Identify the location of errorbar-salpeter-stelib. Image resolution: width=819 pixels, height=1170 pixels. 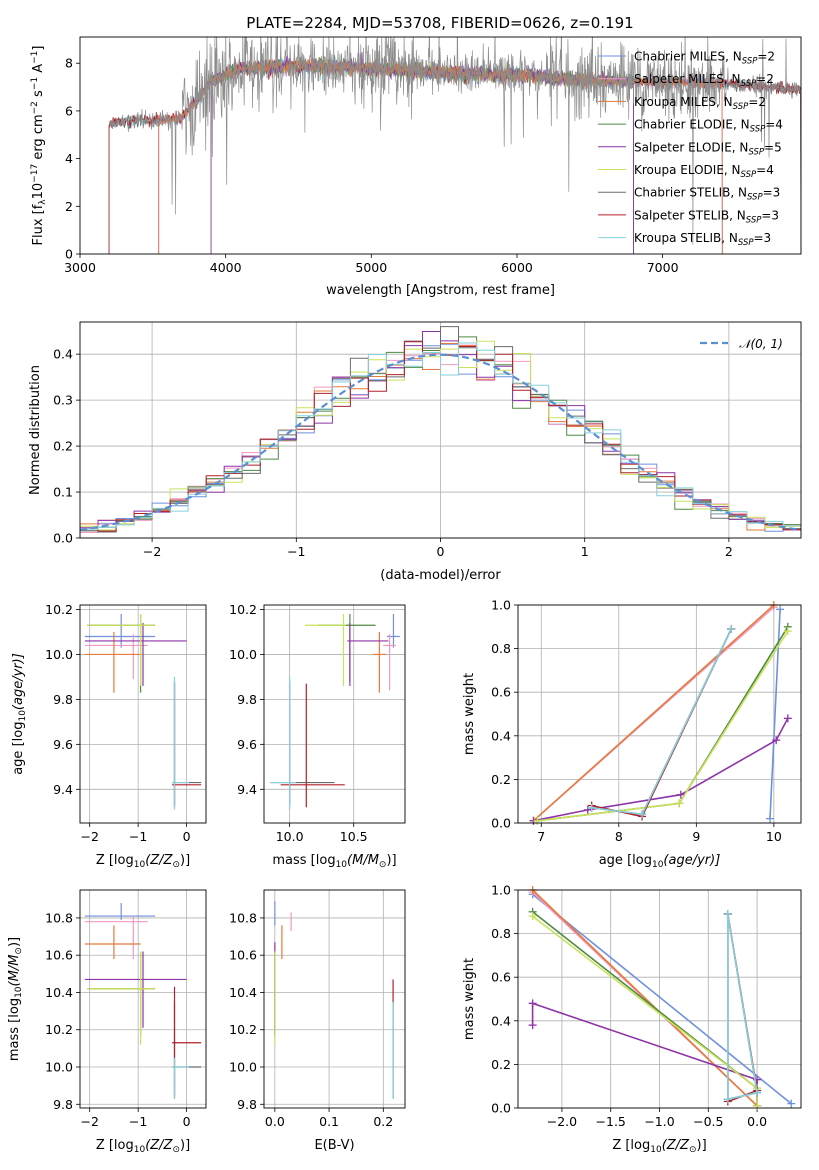
(312, 745).